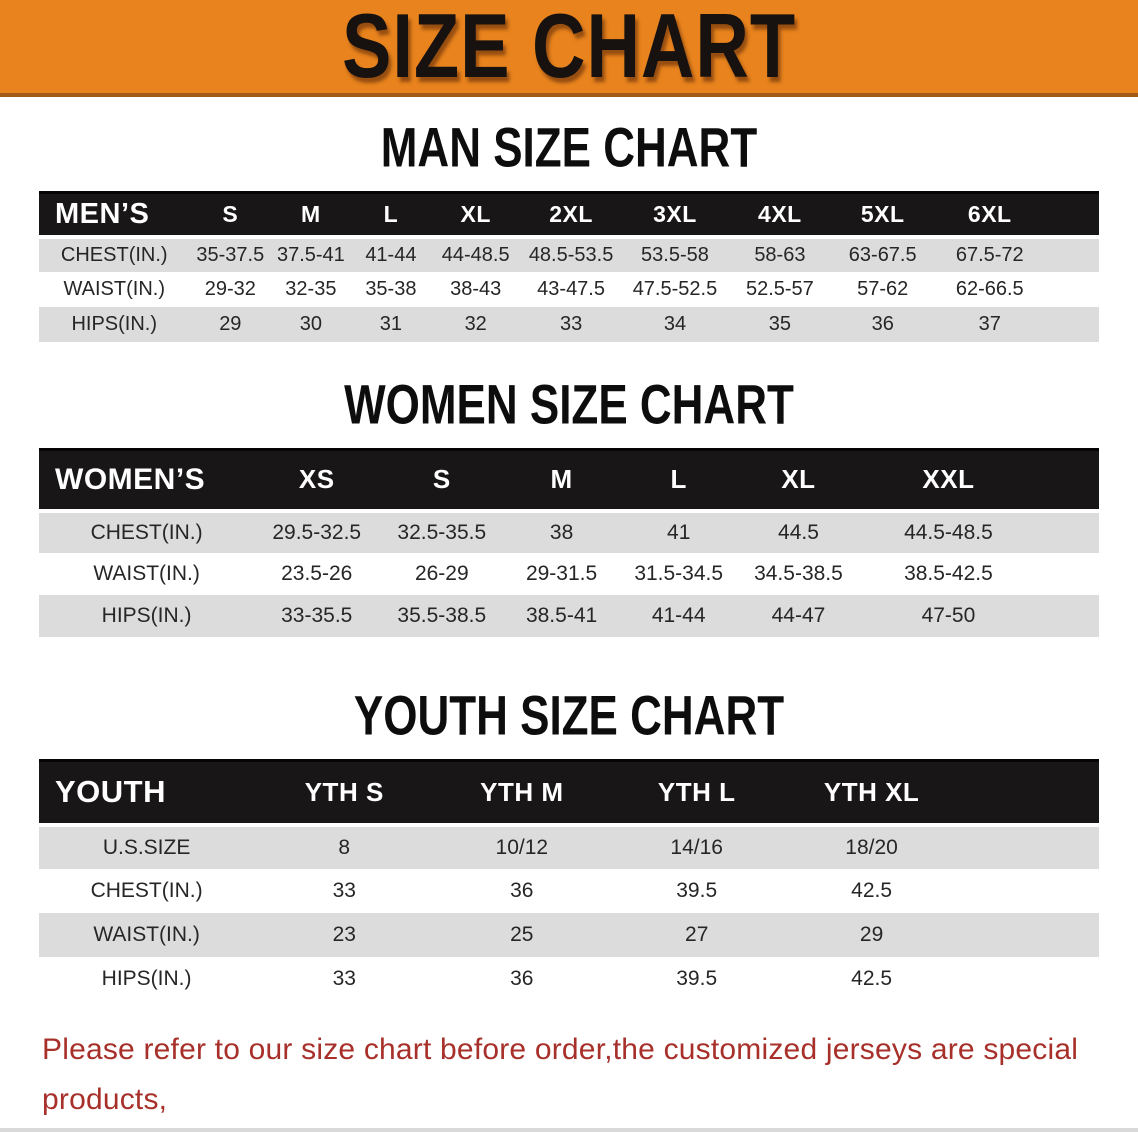  I want to click on size-value-cell: 38-43, so click(476, 289).